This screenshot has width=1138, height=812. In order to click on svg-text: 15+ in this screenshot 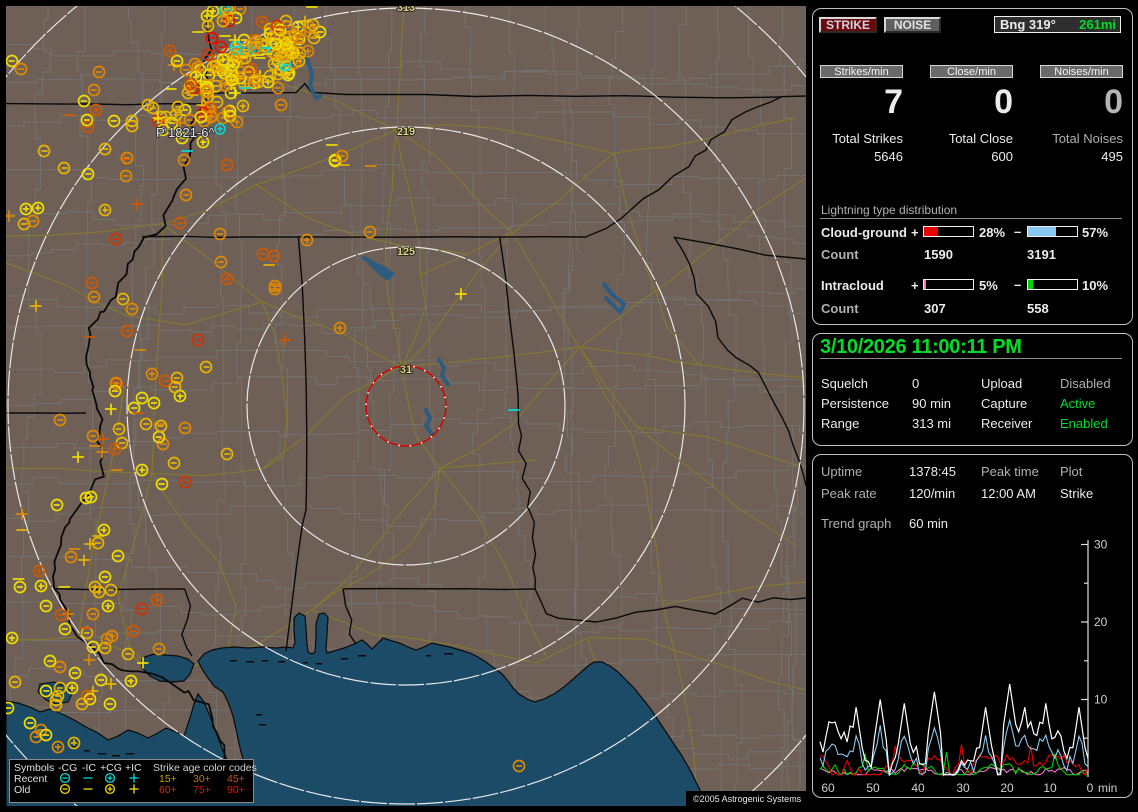, I will do `click(168, 779)`.